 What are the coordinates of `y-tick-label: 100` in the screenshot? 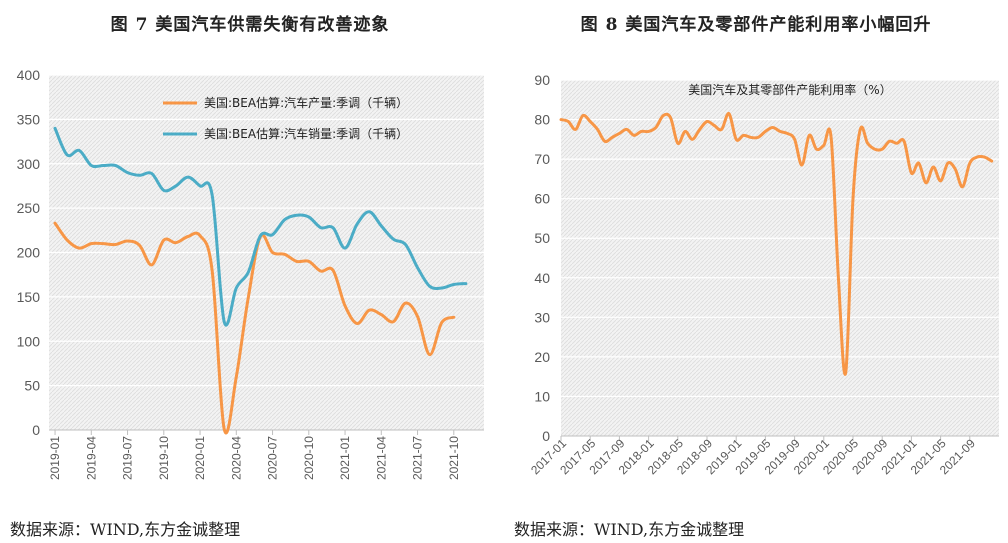 It's located at (29, 341).